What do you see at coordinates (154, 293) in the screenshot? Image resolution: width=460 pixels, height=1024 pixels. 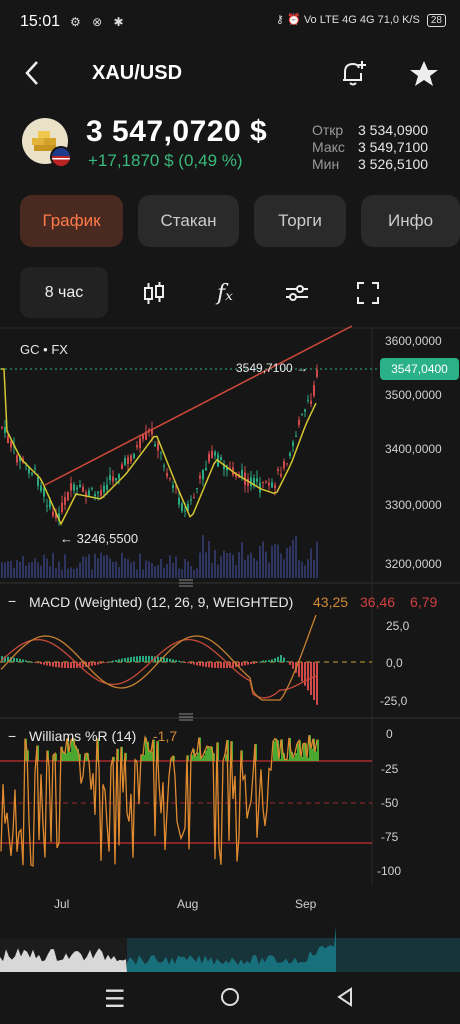 I see `chart-type-button` at bounding box center [154, 293].